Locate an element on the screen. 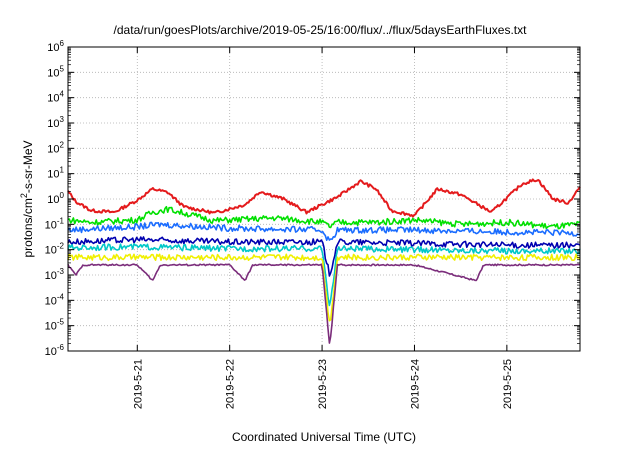  y-tick-label: 10⁻⁶ is located at coordinates (55, 350).